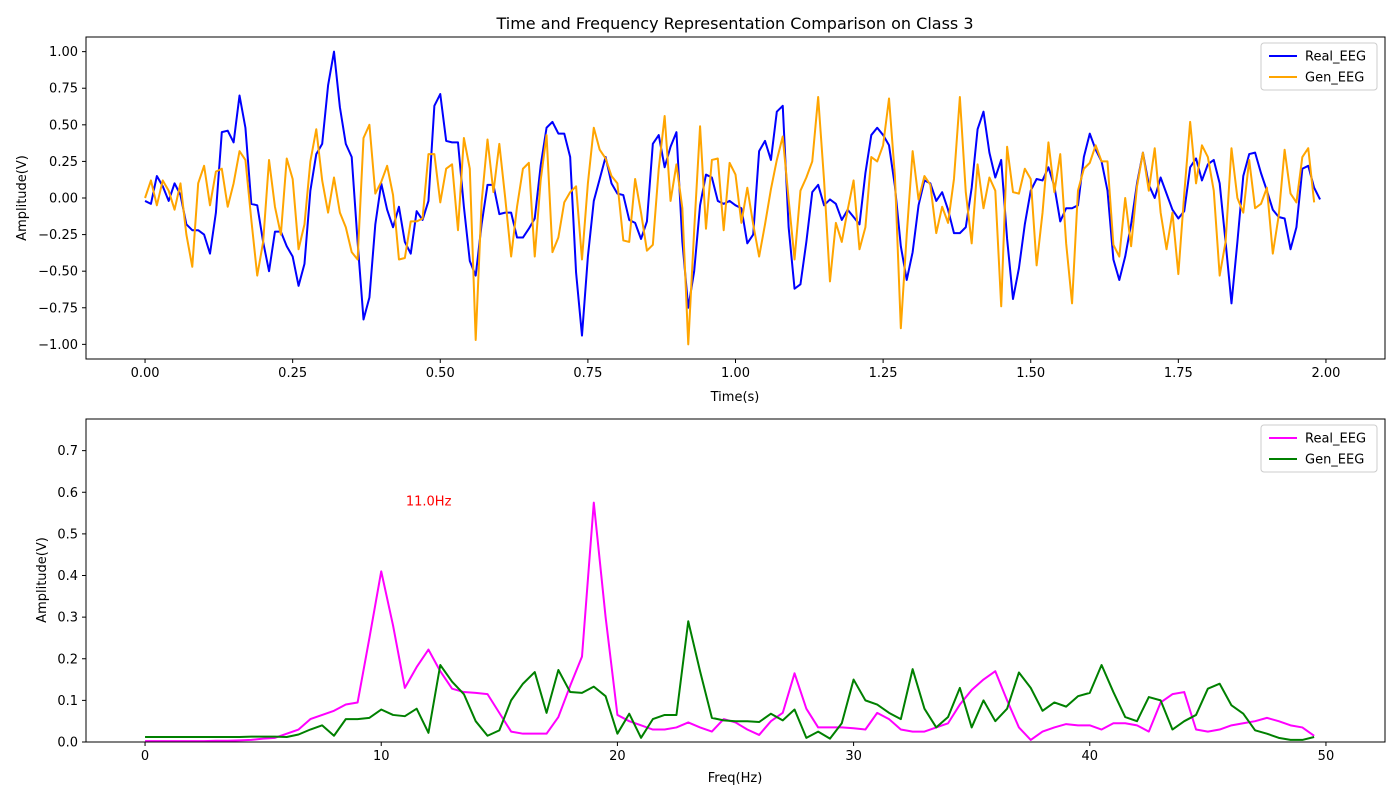 The height and width of the screenshot is (800, 1400). I want to click on time-y-axis-label: Amplitude(V), so click(22, 198).